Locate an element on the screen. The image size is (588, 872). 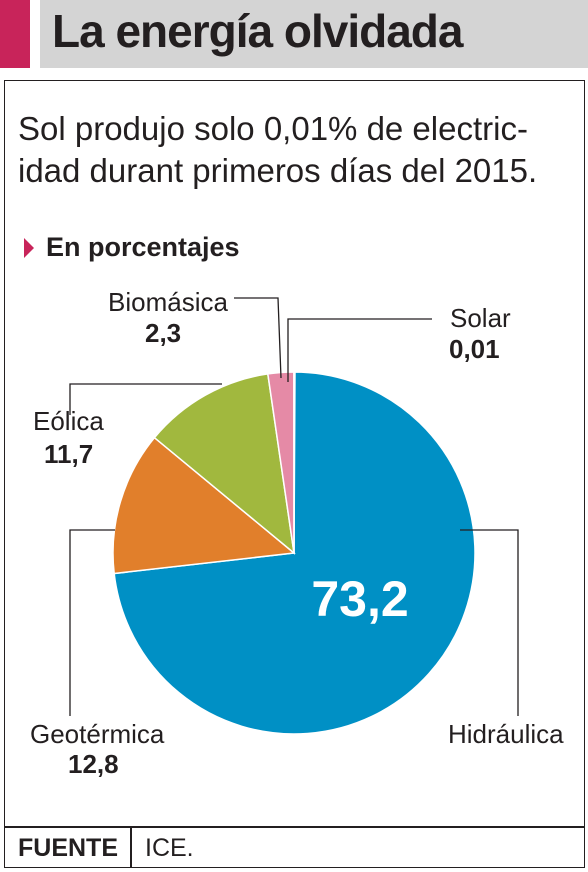
unit-label: En porcentajes is located at coordinates (143, 247).